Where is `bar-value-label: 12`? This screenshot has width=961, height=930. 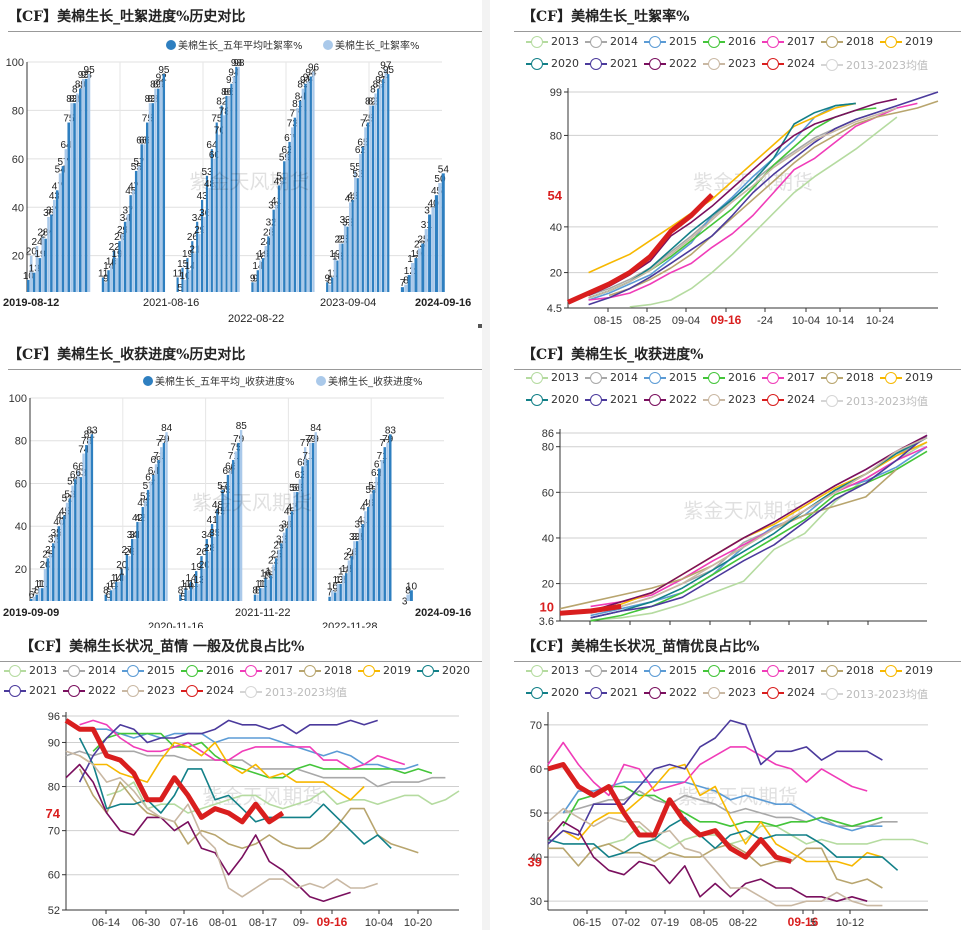 bar-value-label: 12 is located at coordinates (410, 271).